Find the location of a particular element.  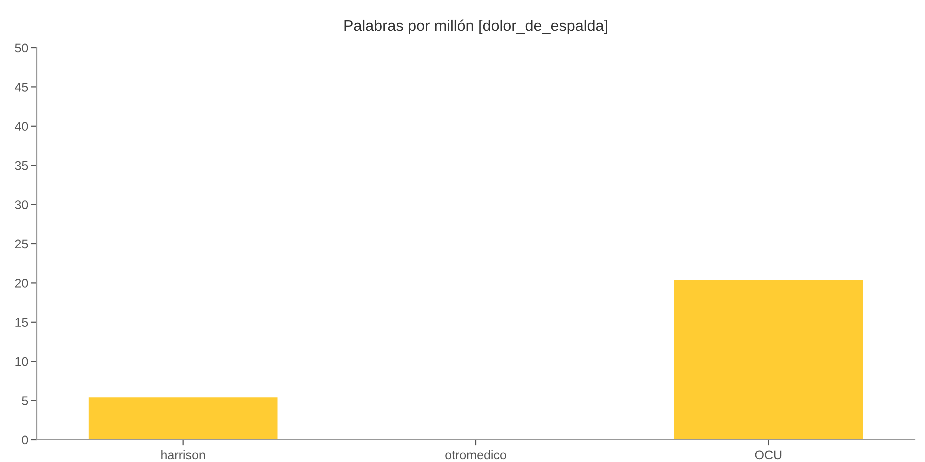

y-tick-label: 15 is located at coordinates (22, 323).